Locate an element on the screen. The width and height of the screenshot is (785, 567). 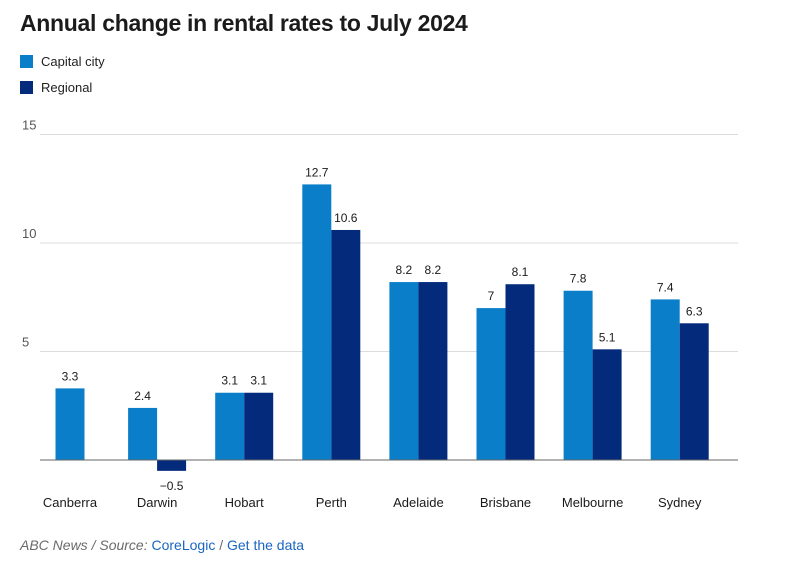
data-label: 7.4 is located at coordinates (665, 287).